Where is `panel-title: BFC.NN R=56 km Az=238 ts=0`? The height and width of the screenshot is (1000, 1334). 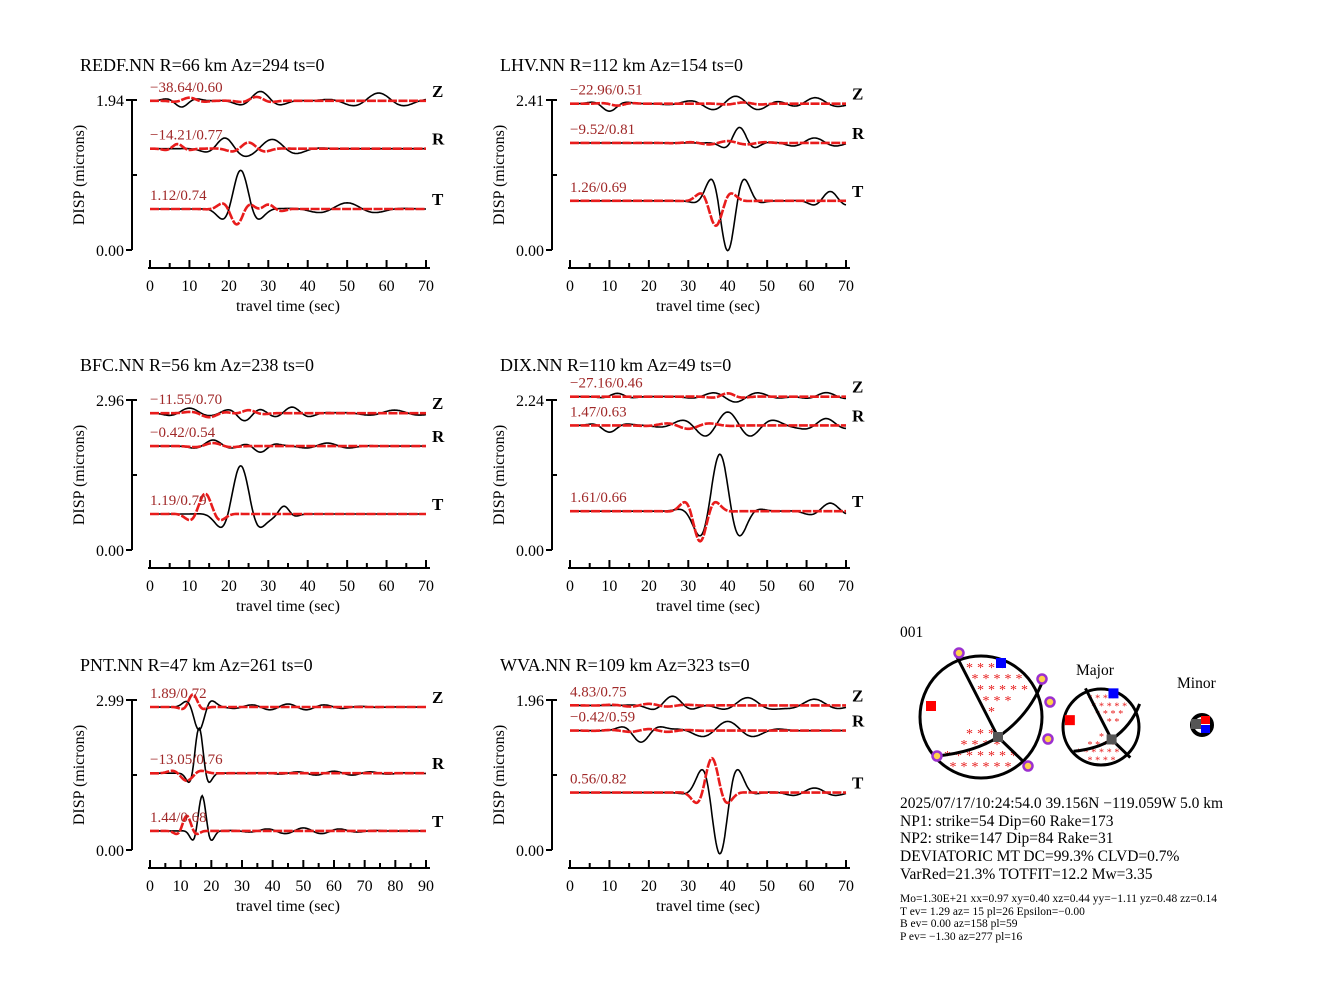
panel-title: BFC.NN R=56 km Az=238 ts=0 is located at coordinates (197, 365).